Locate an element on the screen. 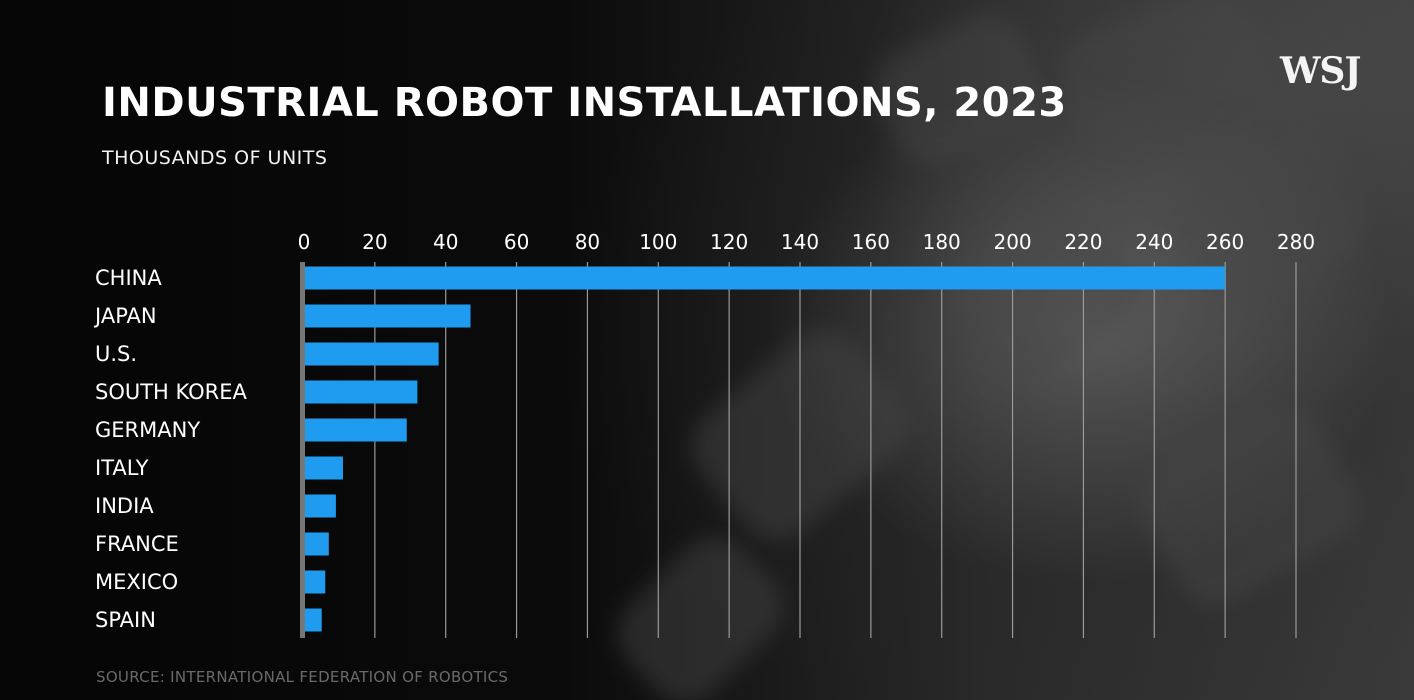 Image resolution: width=1414 pixels, height=700 pixels. x-tick-label: 240 is located at coordinates (1154, 242).